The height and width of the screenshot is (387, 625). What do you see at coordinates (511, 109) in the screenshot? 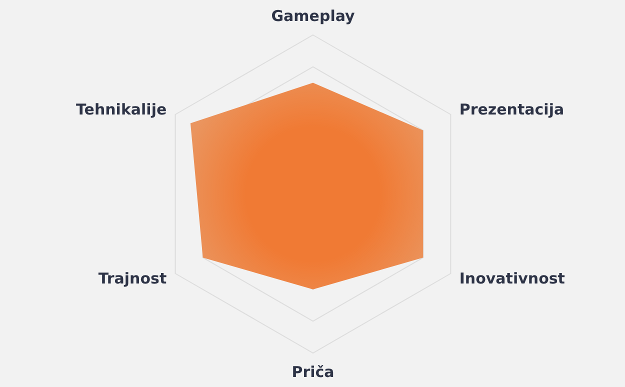
I see `spoke-label: Prezentacija` at bounding box center [511, 109].